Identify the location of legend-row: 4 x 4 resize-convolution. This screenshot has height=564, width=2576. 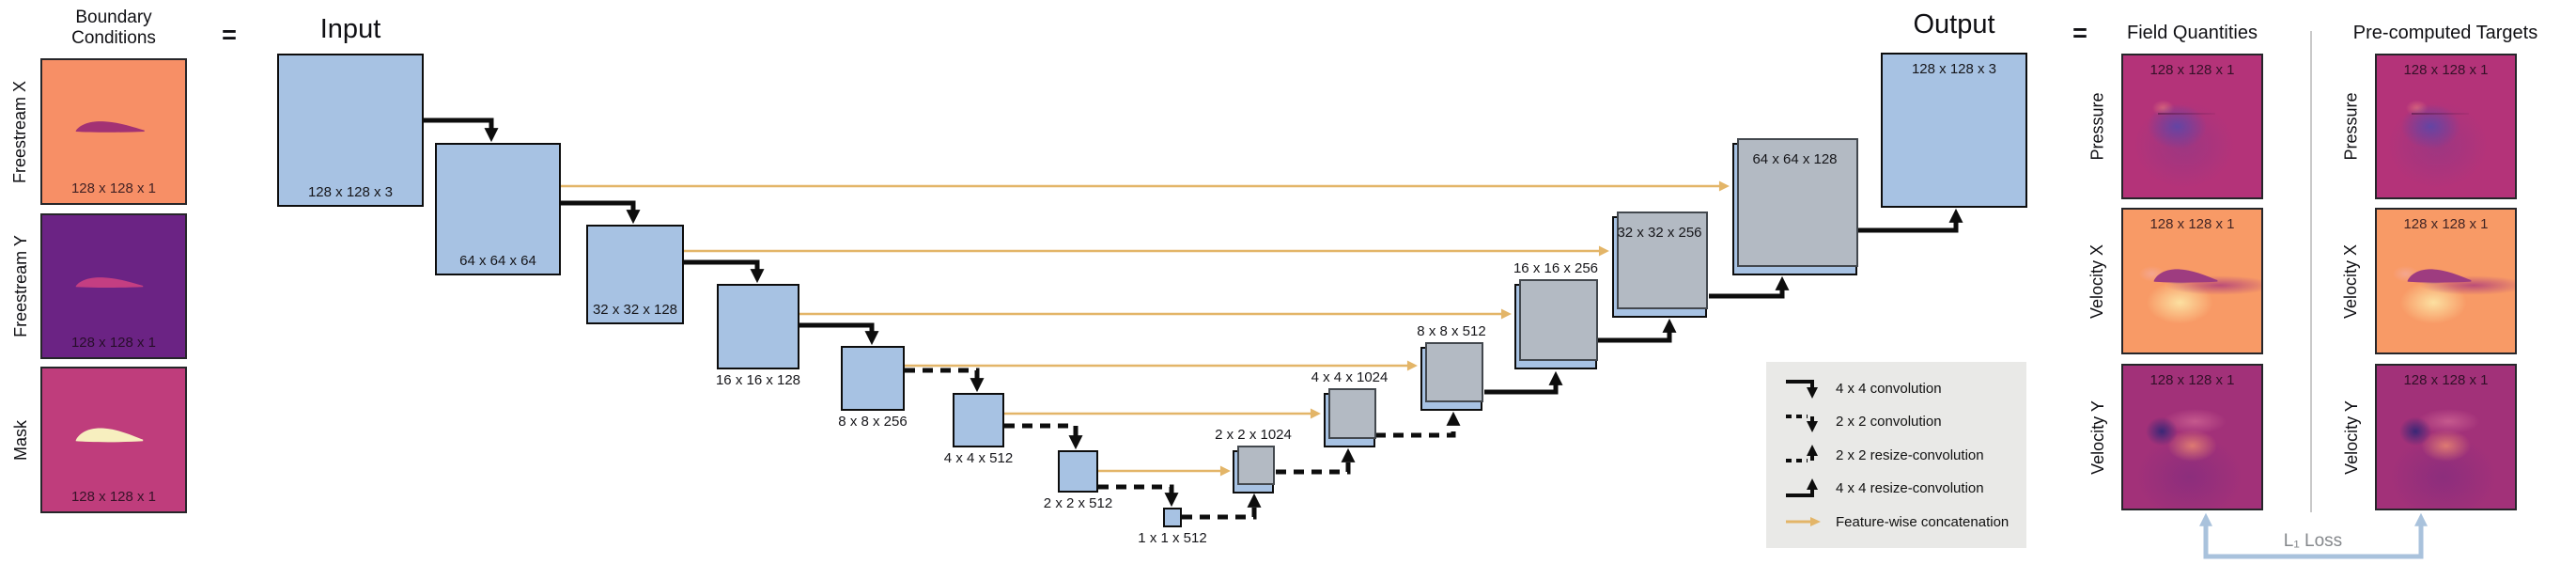
(1901, 489).